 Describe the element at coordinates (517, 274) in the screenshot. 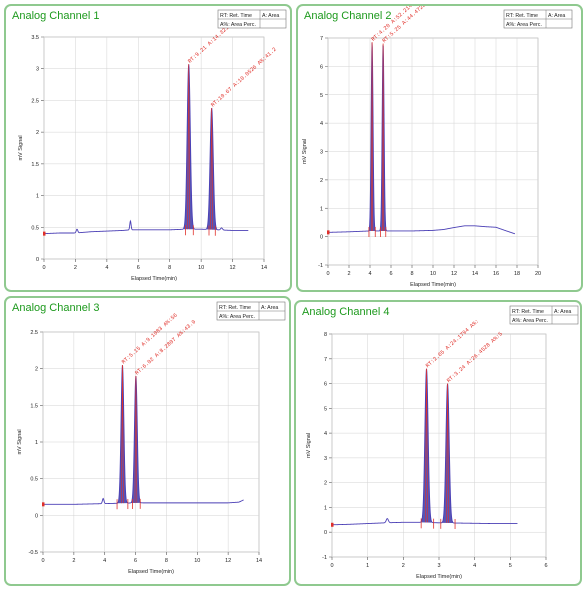

I see `x-tick-label: 18` at that location.